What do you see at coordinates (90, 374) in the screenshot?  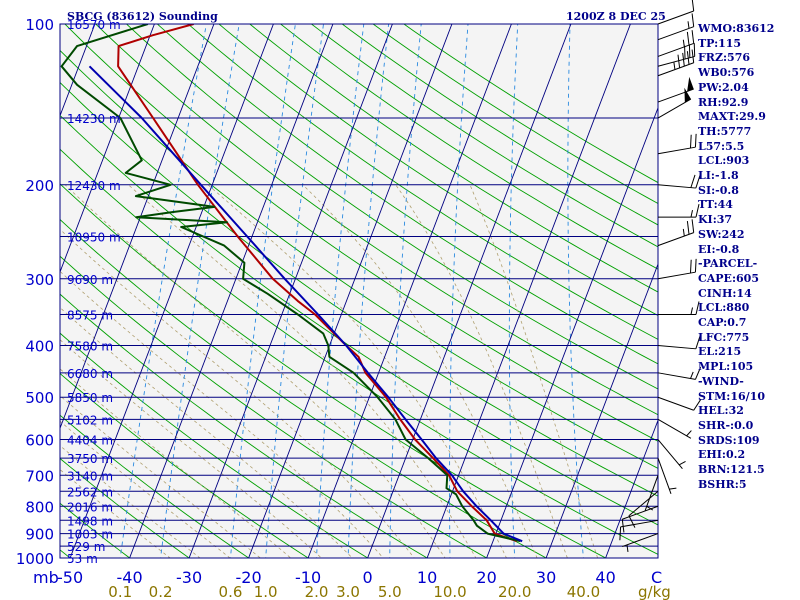 I see `height-label: 6680 m` at bounding box center [90, 374].